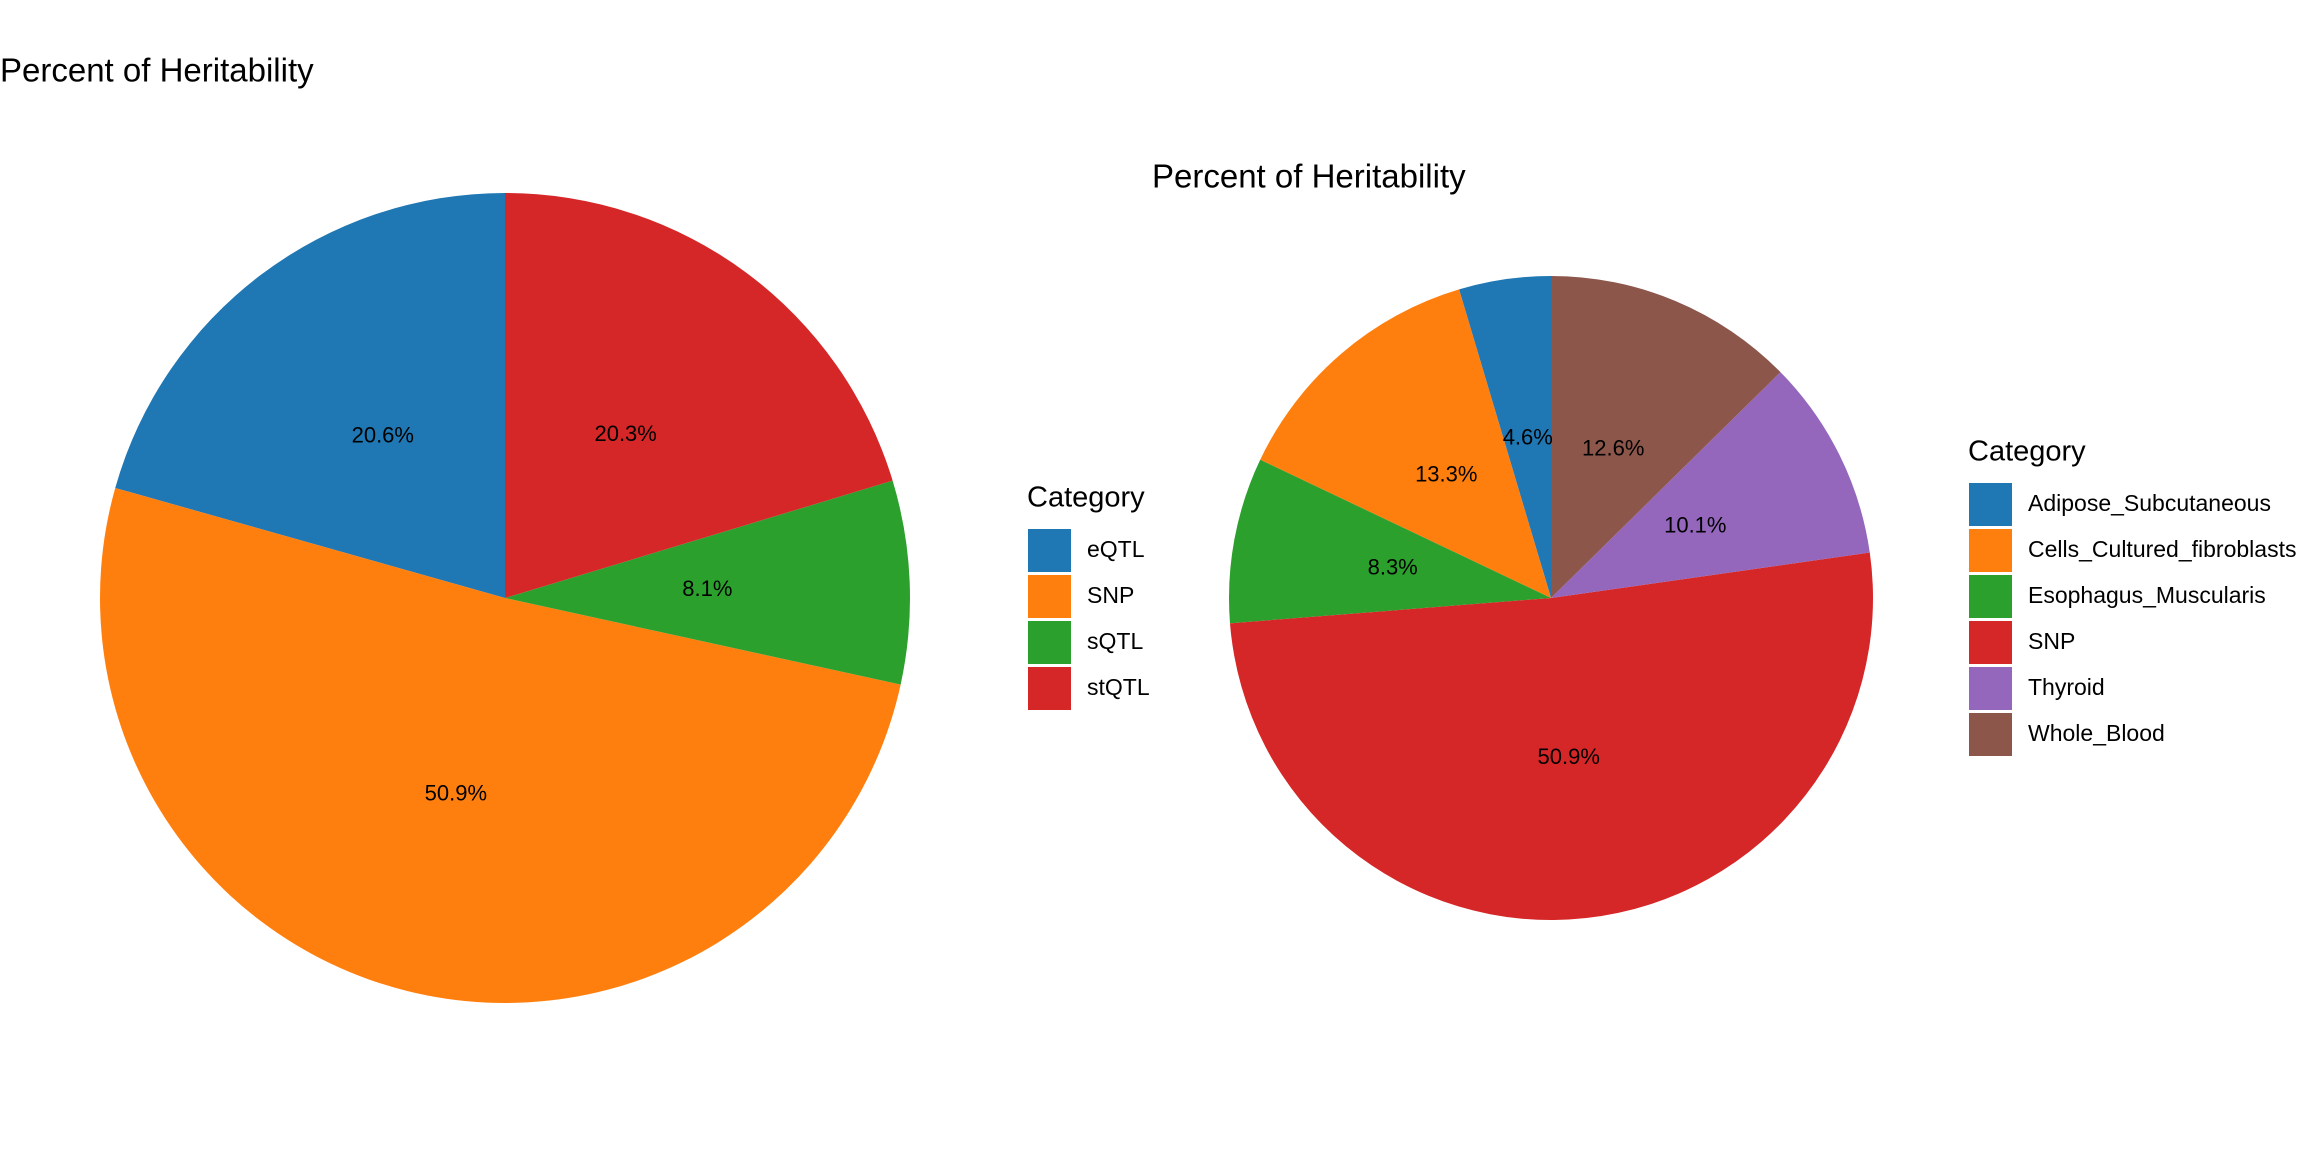 This screenshot has height=1152, width=2304. I want to click on legend-label: Cells_Cultured_fibroblasts, so click(2162, 549).